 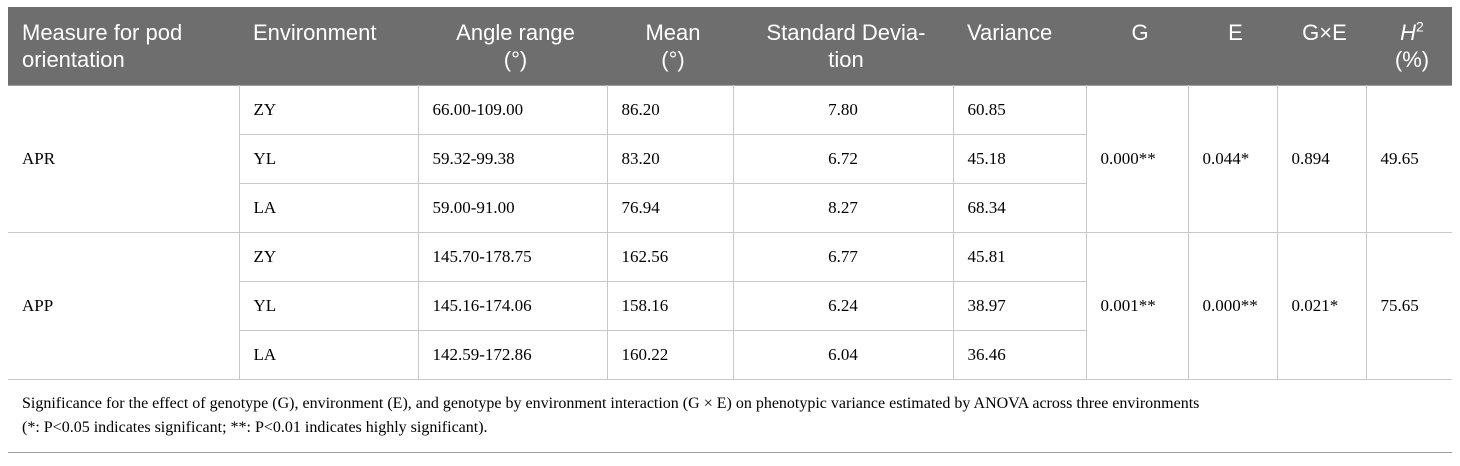 What do you see at coordinates (670, 208) in the screenshot?
I see `mean-cell: 76.94` at bounding box center [670, 208].